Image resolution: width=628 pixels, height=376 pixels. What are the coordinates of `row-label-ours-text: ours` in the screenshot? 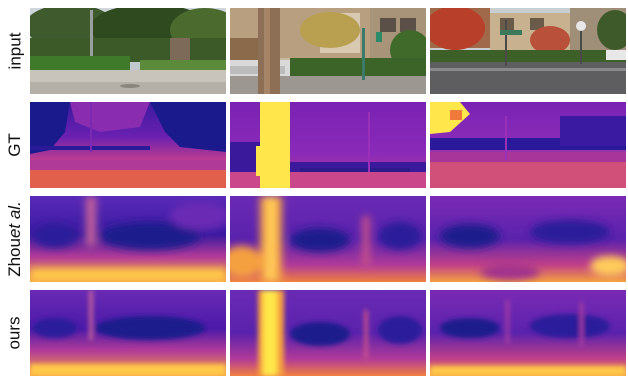 It's located at (15, 333).